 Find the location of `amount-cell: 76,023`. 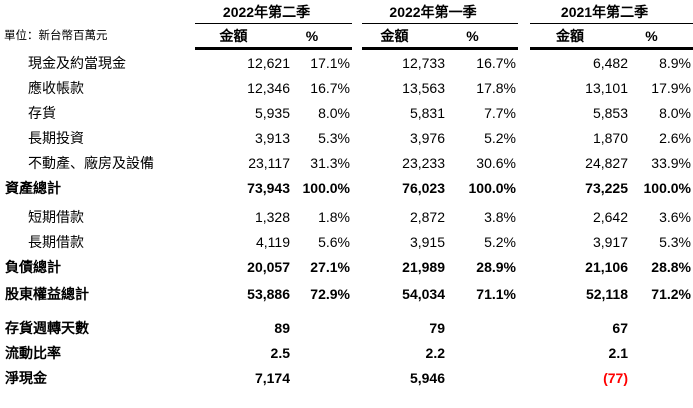

amount-cell: 76,023 is located at coordinates (423, 187).